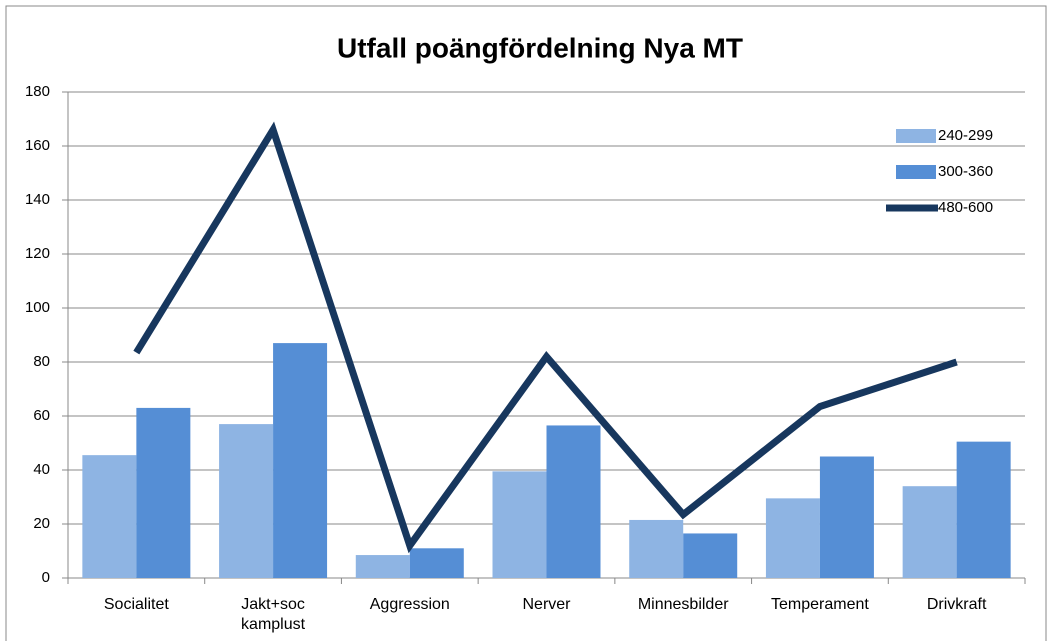  Describe the element at coordinates (956, 604) in the screenshot. I see `x-tick-label: Drivkraft` at that location.